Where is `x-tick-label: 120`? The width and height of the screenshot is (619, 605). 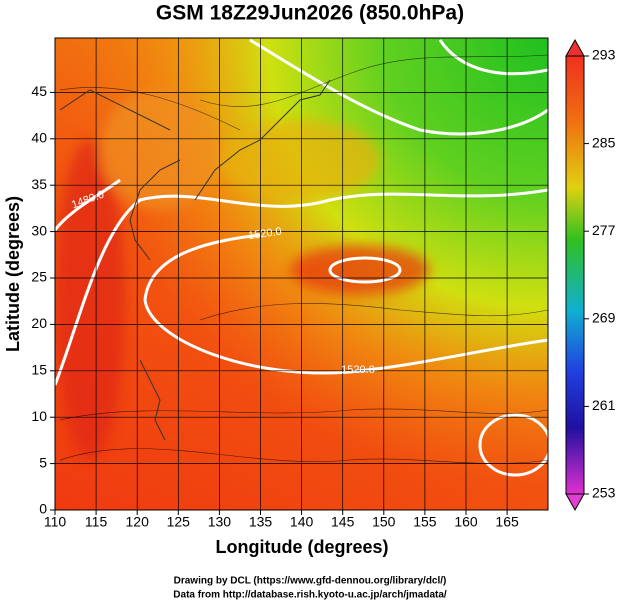 x-tick-label: 120 is located at coordinates (138, 522).